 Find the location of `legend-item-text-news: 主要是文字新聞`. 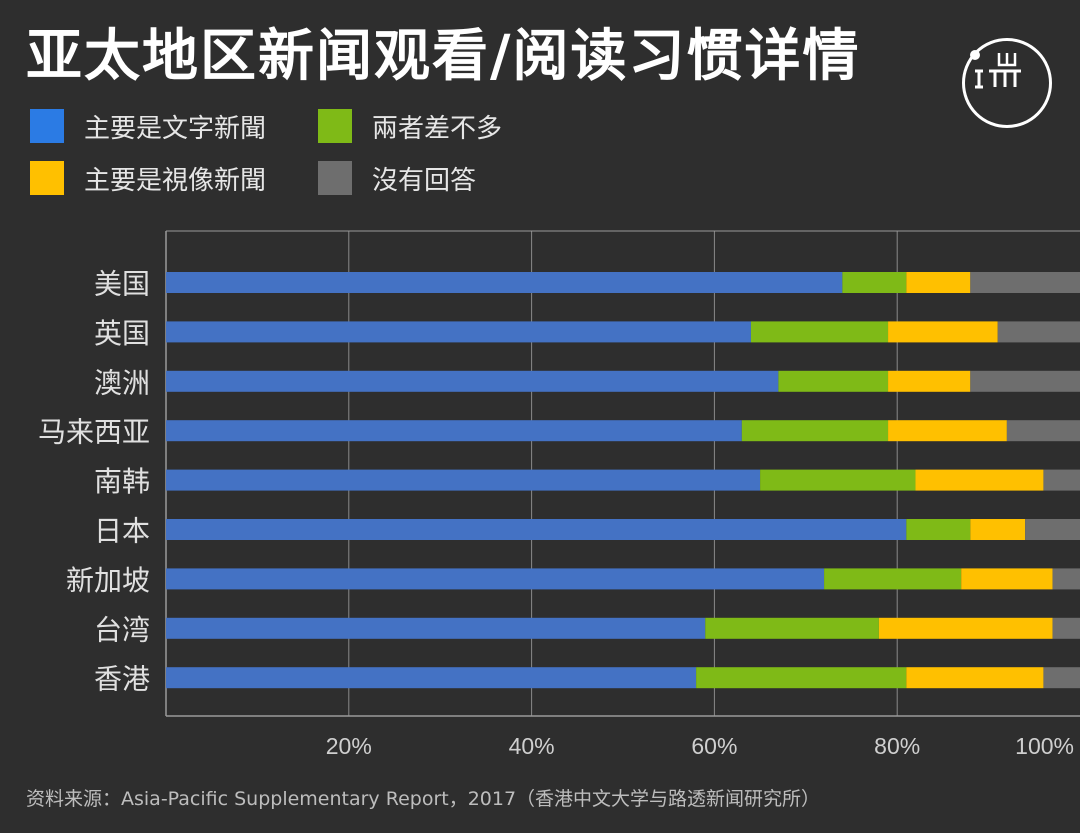

legend-item-text-news: 主要是文字新聞 is located at coordinates (148, 126).